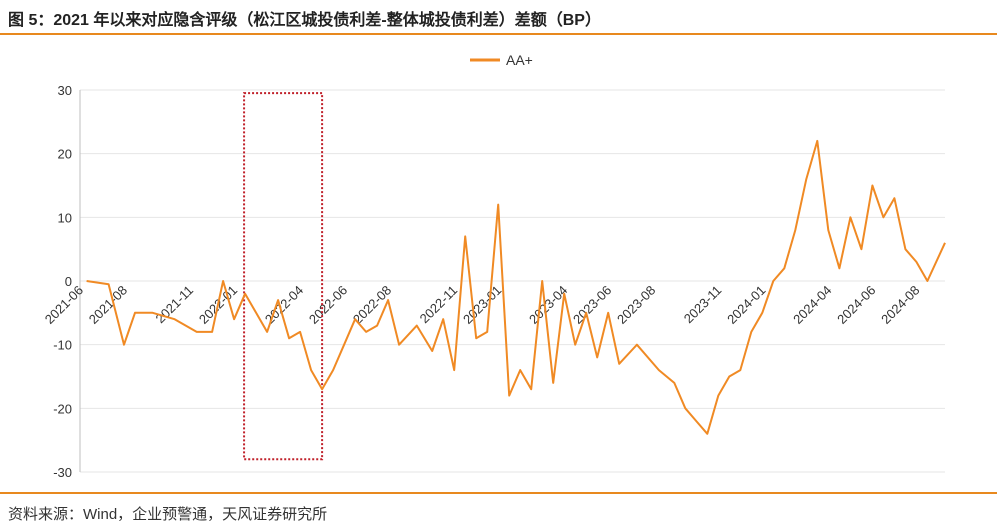 The image size is (997, 531). I want to click on legend: AA+, so click(501, 60).